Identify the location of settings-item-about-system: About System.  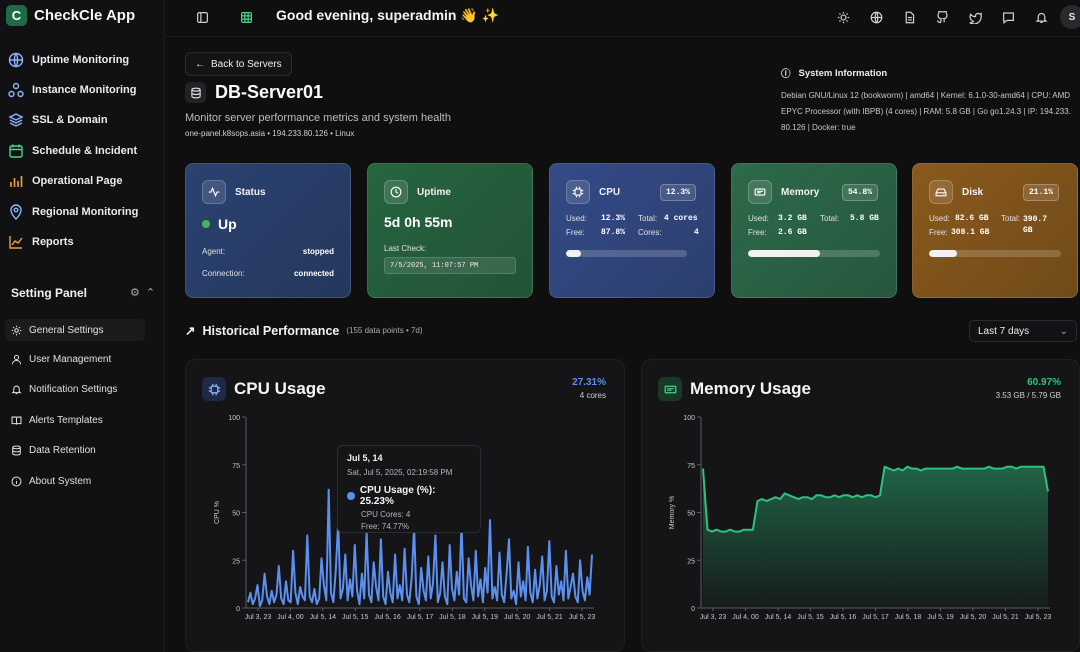
(51, 481).